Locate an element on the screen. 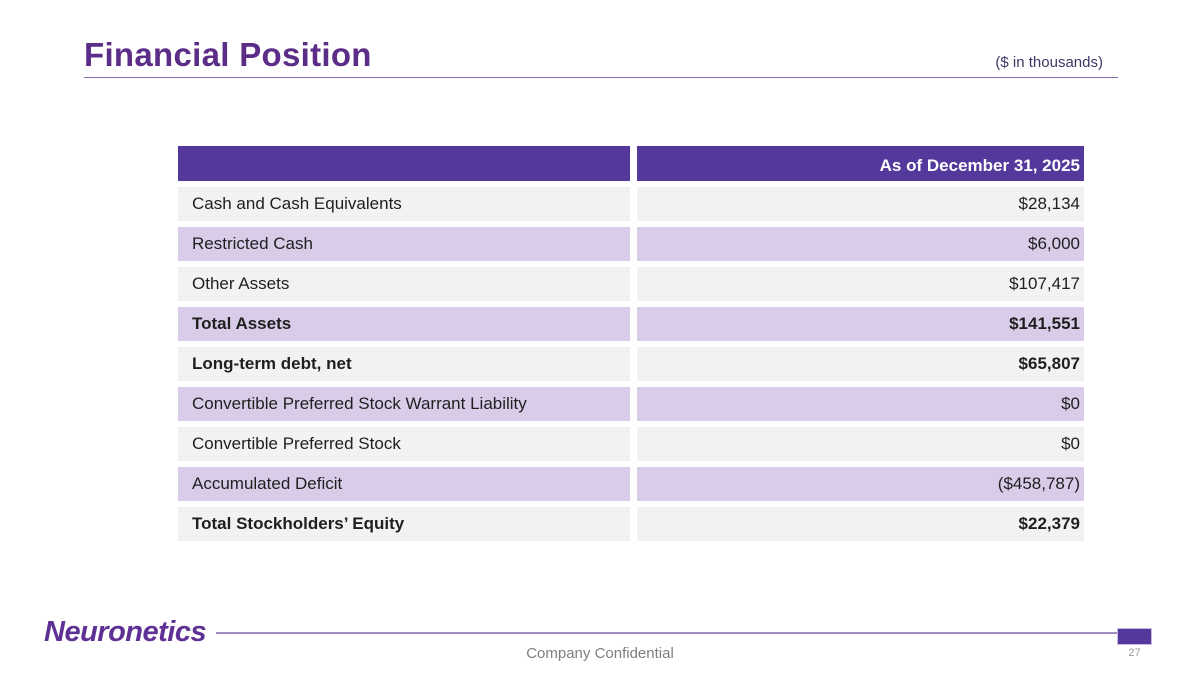 The height and width of the screenshot is (675, 1200). title-rule is located at coordinates (601, 77).